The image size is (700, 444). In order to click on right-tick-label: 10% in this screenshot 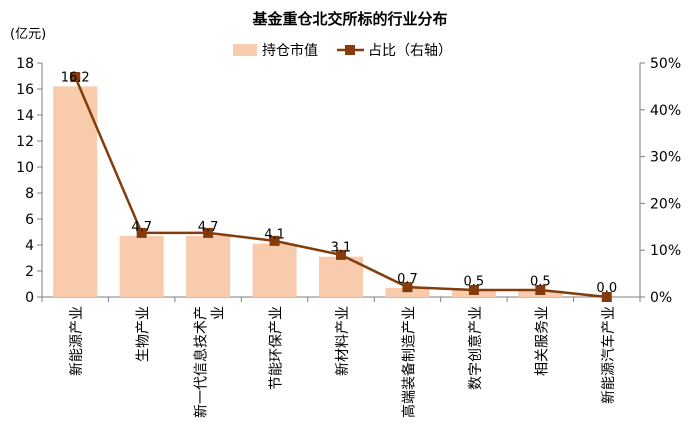, I will do `click(665, 251)`.